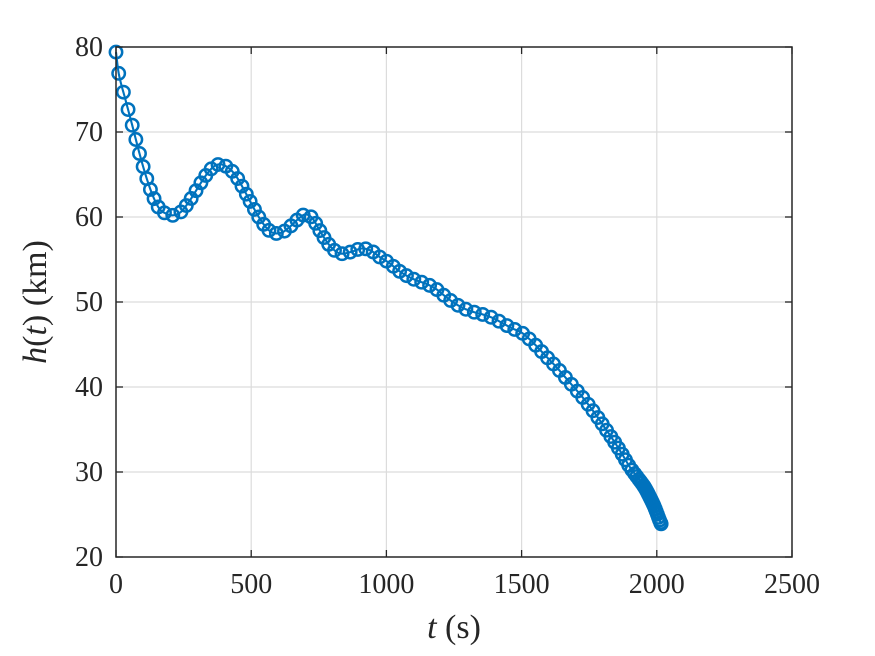 The height and width of the screenshot is (656, 875). I want to click on x-axis-label: t (s), so click(454, 628).